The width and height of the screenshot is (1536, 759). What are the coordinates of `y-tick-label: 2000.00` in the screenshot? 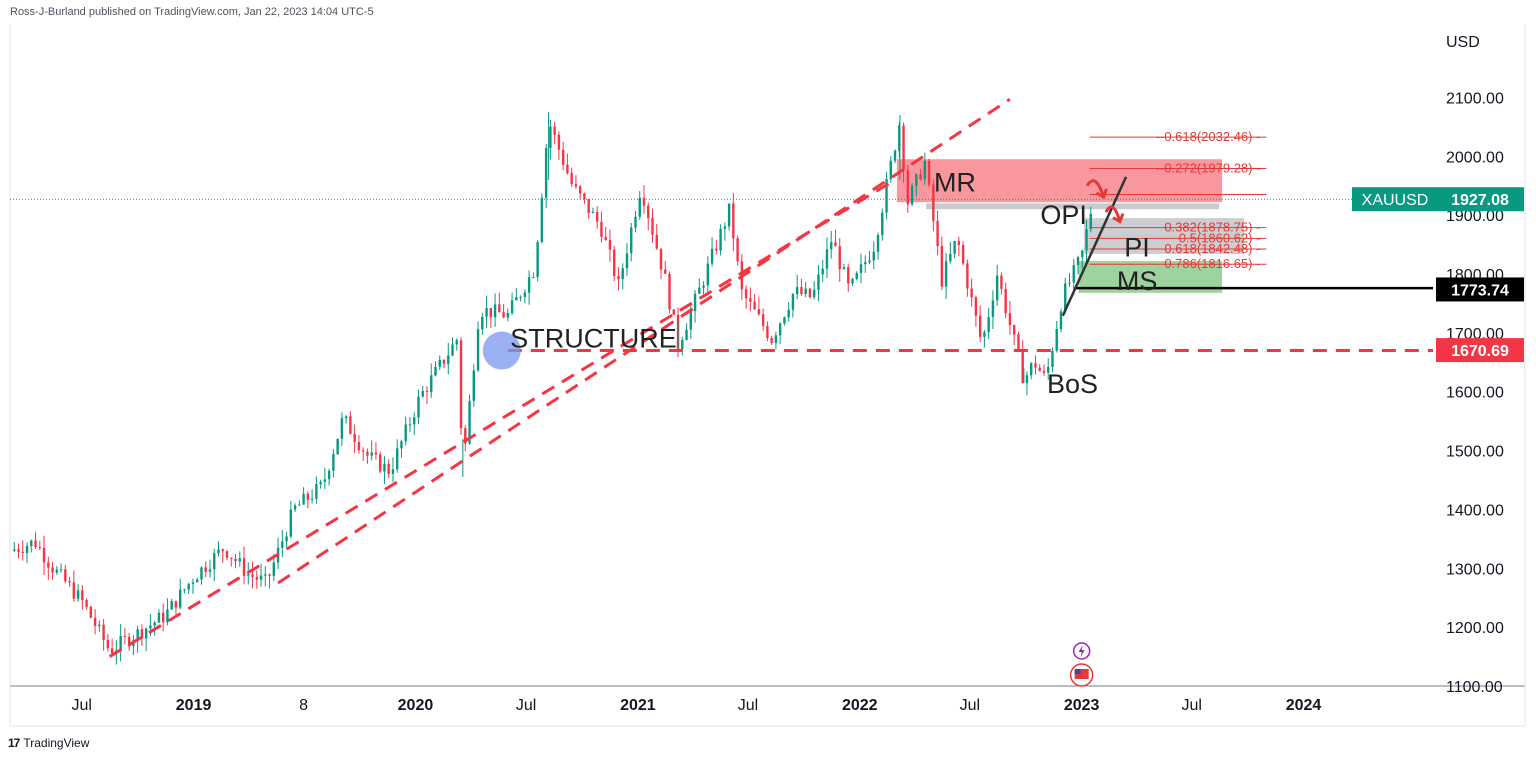 It's located at (1475, 157).